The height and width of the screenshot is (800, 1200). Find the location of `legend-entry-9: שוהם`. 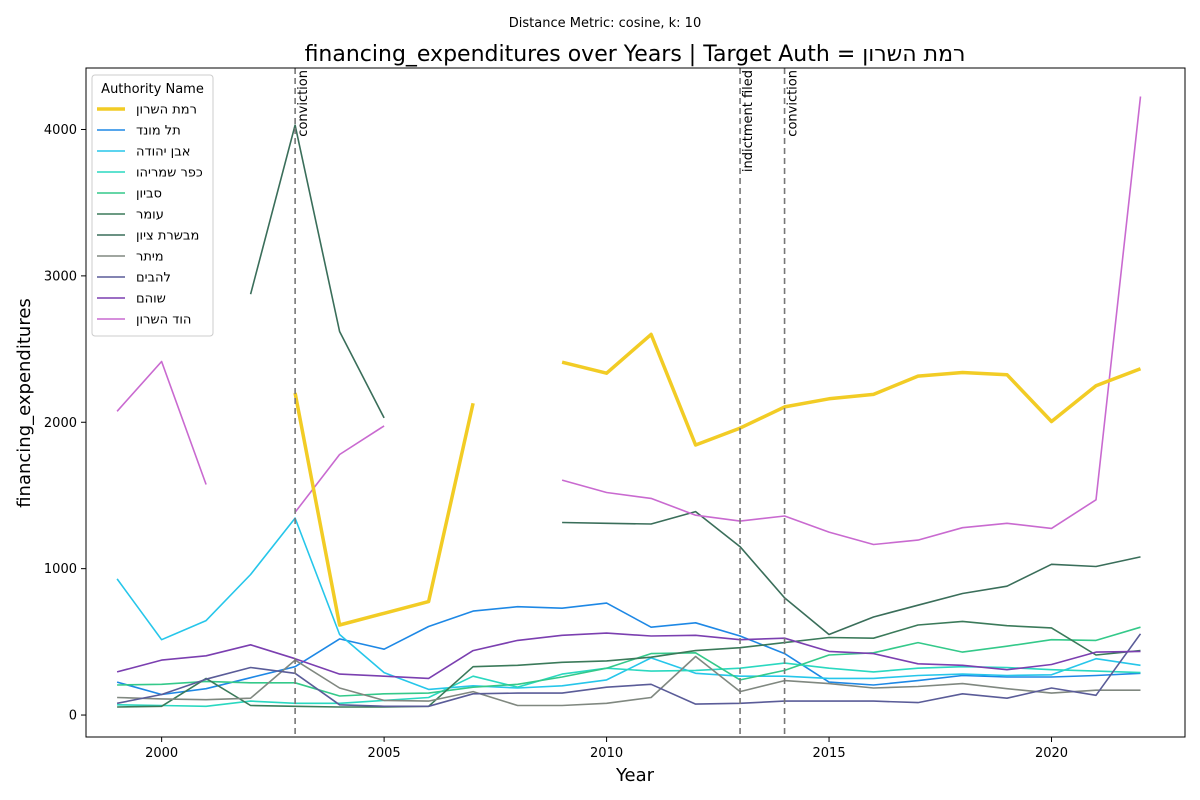

legend-entry-9: שוהם is located at coordinates (151, 299).